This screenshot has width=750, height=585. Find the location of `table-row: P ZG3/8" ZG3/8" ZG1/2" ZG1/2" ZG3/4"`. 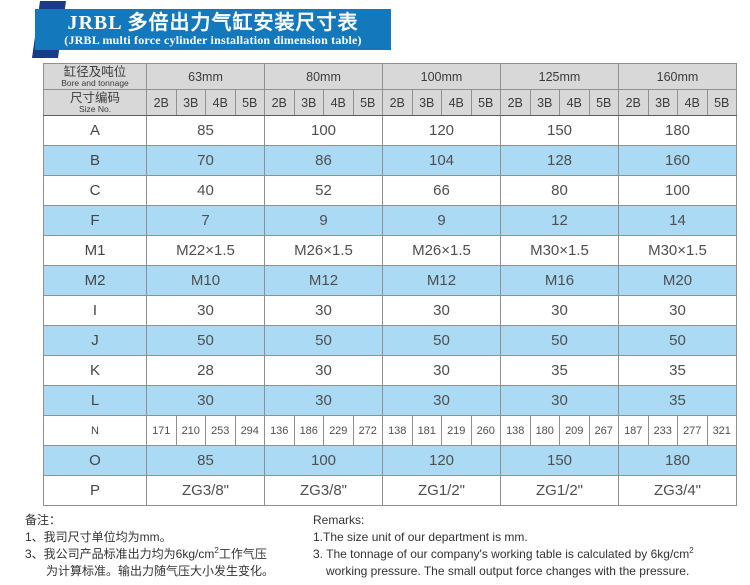

table-row: P ZG3/8" ZG3/8" ZG1/2" ZG1/2" ZG3/4" is located at coordinates (390, 490).